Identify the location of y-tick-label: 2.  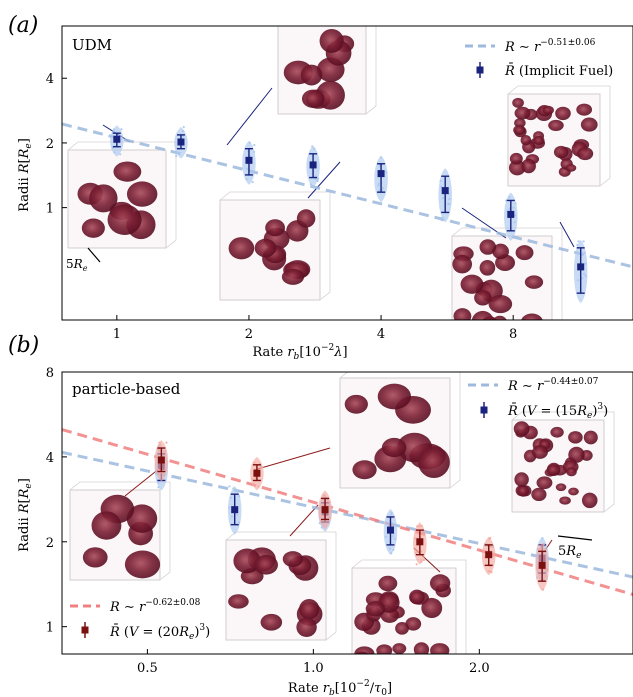
(50, 543).